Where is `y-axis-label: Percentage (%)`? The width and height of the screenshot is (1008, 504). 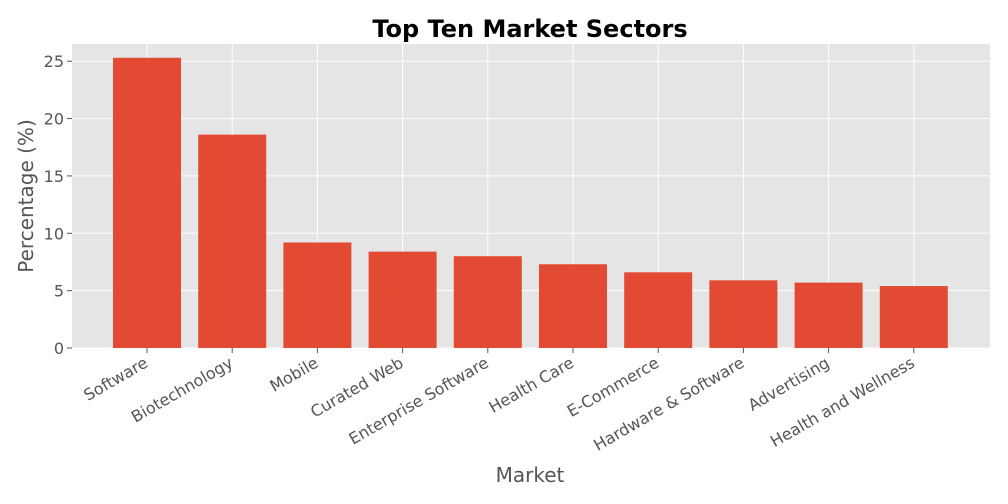 y-axis-label: Percentage (%) is located at coordinates (26, 195).